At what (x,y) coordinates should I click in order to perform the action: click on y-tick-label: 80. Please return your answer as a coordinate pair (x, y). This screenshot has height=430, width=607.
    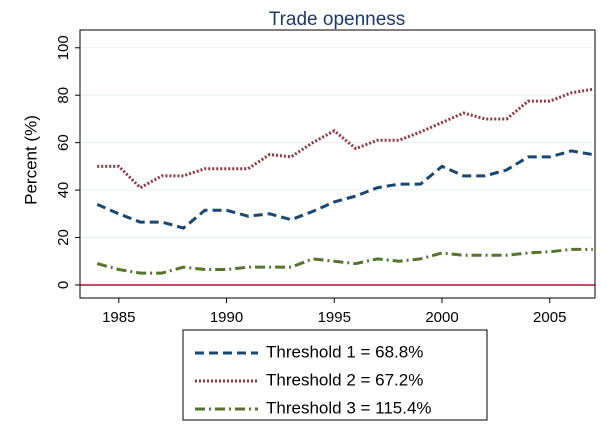
    Looking at the image, I should click on (63, 95).